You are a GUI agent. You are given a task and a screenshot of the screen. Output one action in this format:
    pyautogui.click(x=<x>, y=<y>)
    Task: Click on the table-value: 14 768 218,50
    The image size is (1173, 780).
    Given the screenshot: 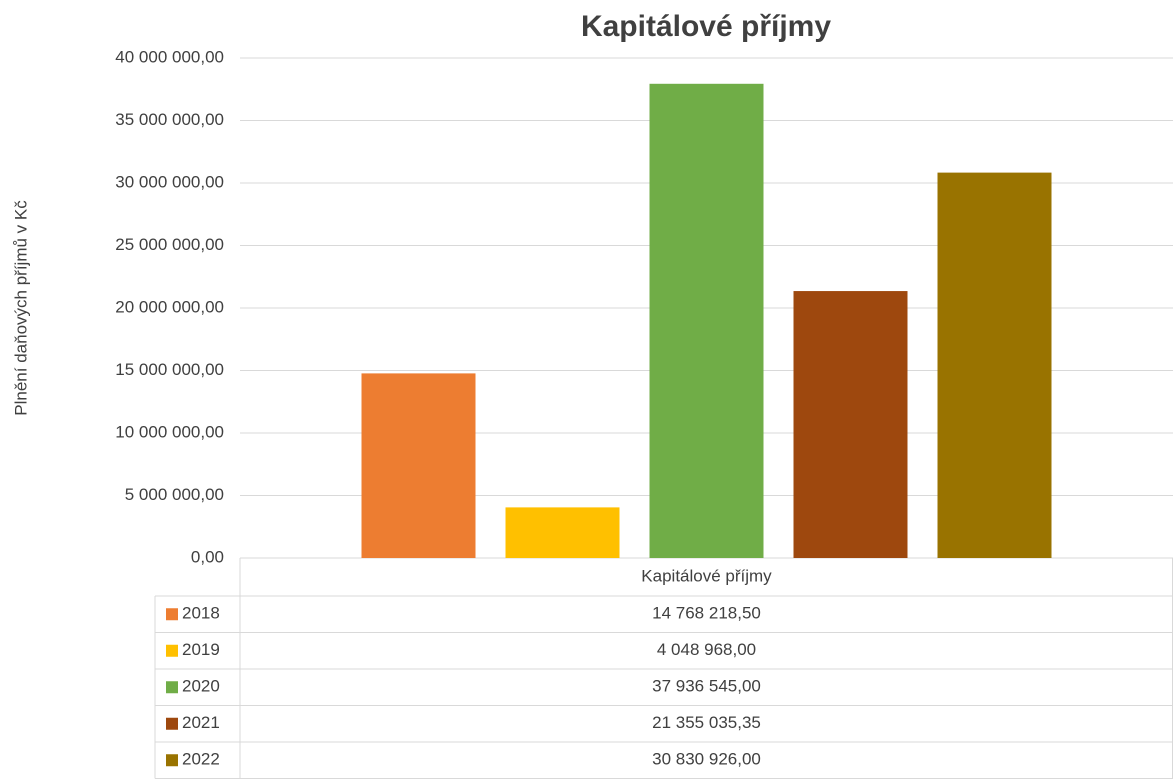 What is the action you would take?
    pyautogui.click(x=706, y=613)
    